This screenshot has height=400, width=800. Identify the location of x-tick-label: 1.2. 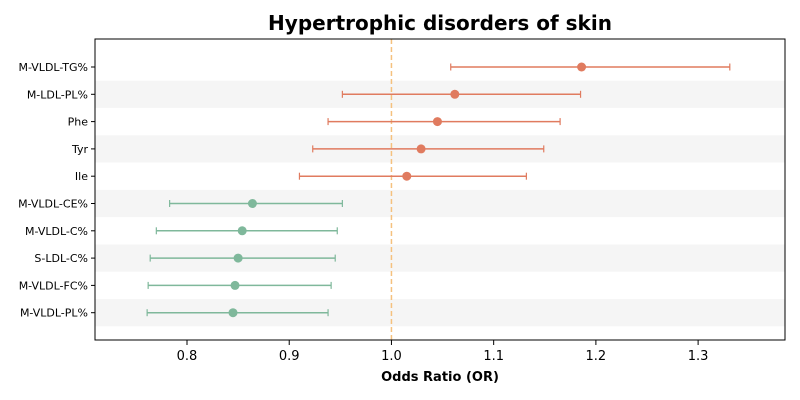
(596, 356).